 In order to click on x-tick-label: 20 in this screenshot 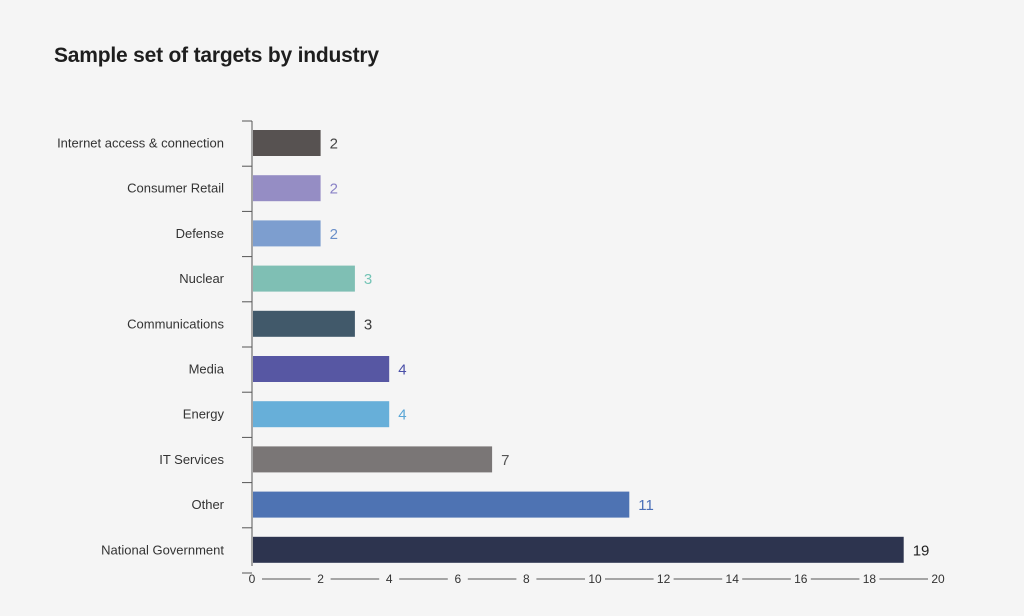, I will do `click(938, 579)`.